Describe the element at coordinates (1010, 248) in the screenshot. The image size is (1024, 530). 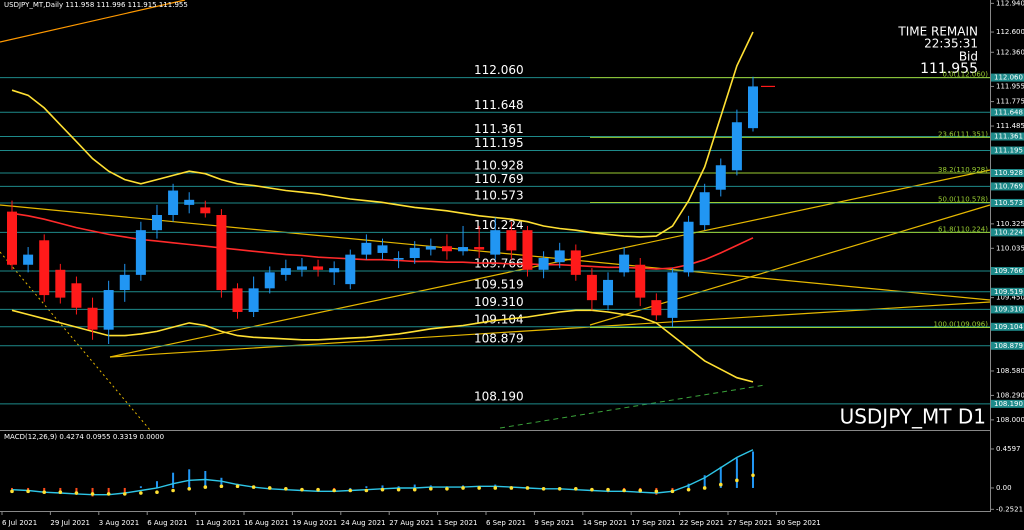
I see `y-tick-label: 110.035` at that location.